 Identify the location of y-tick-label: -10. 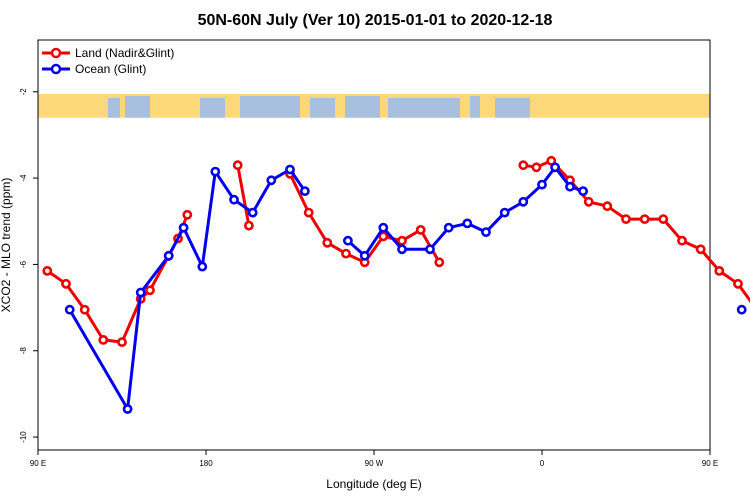
(23, 437).